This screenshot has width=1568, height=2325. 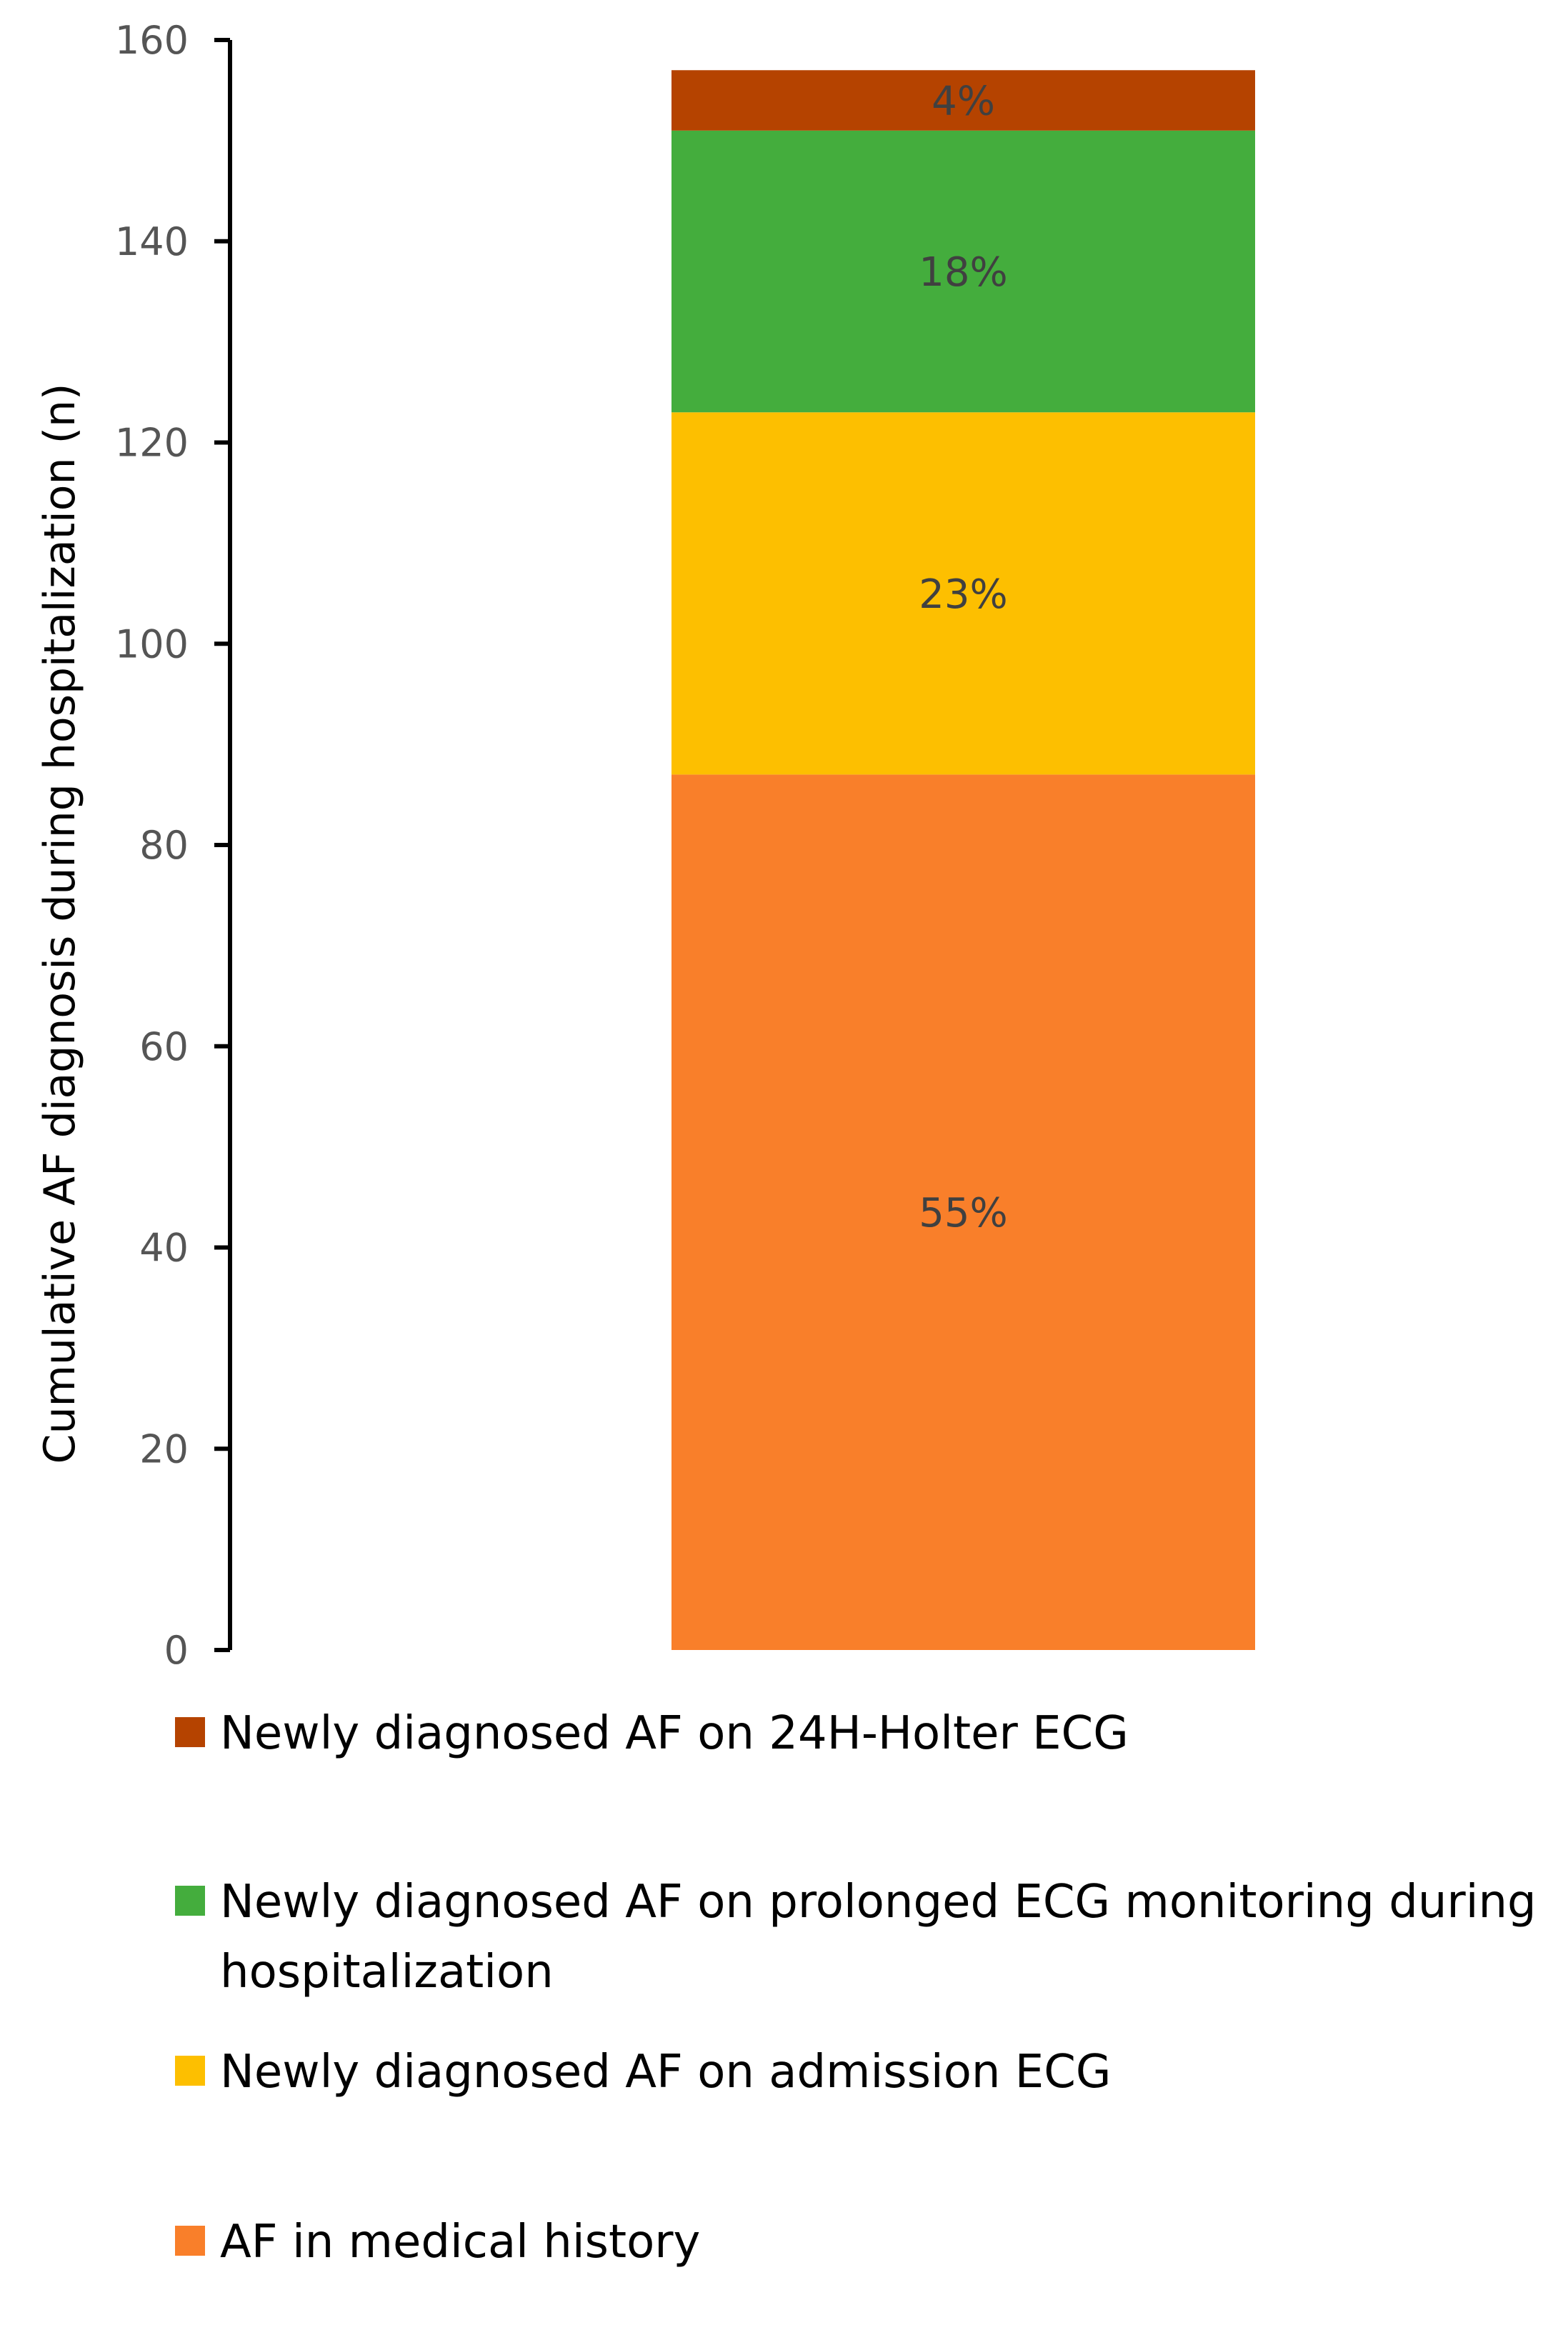 I want to click on y-tick-label: 40, so click(x=164, y=1248).